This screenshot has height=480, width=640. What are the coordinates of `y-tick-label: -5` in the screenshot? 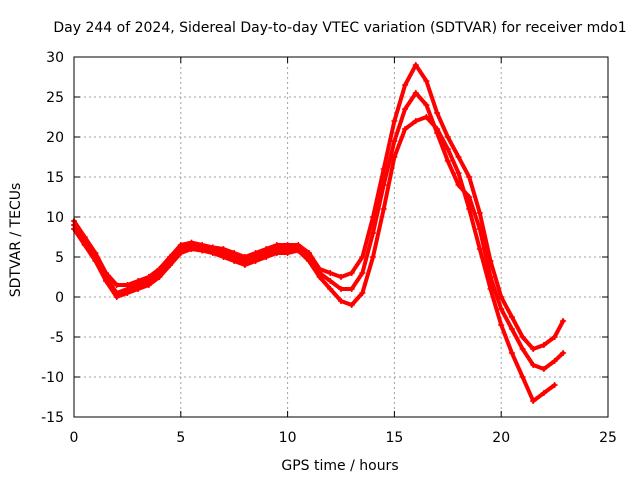 It's located at (57, 338).